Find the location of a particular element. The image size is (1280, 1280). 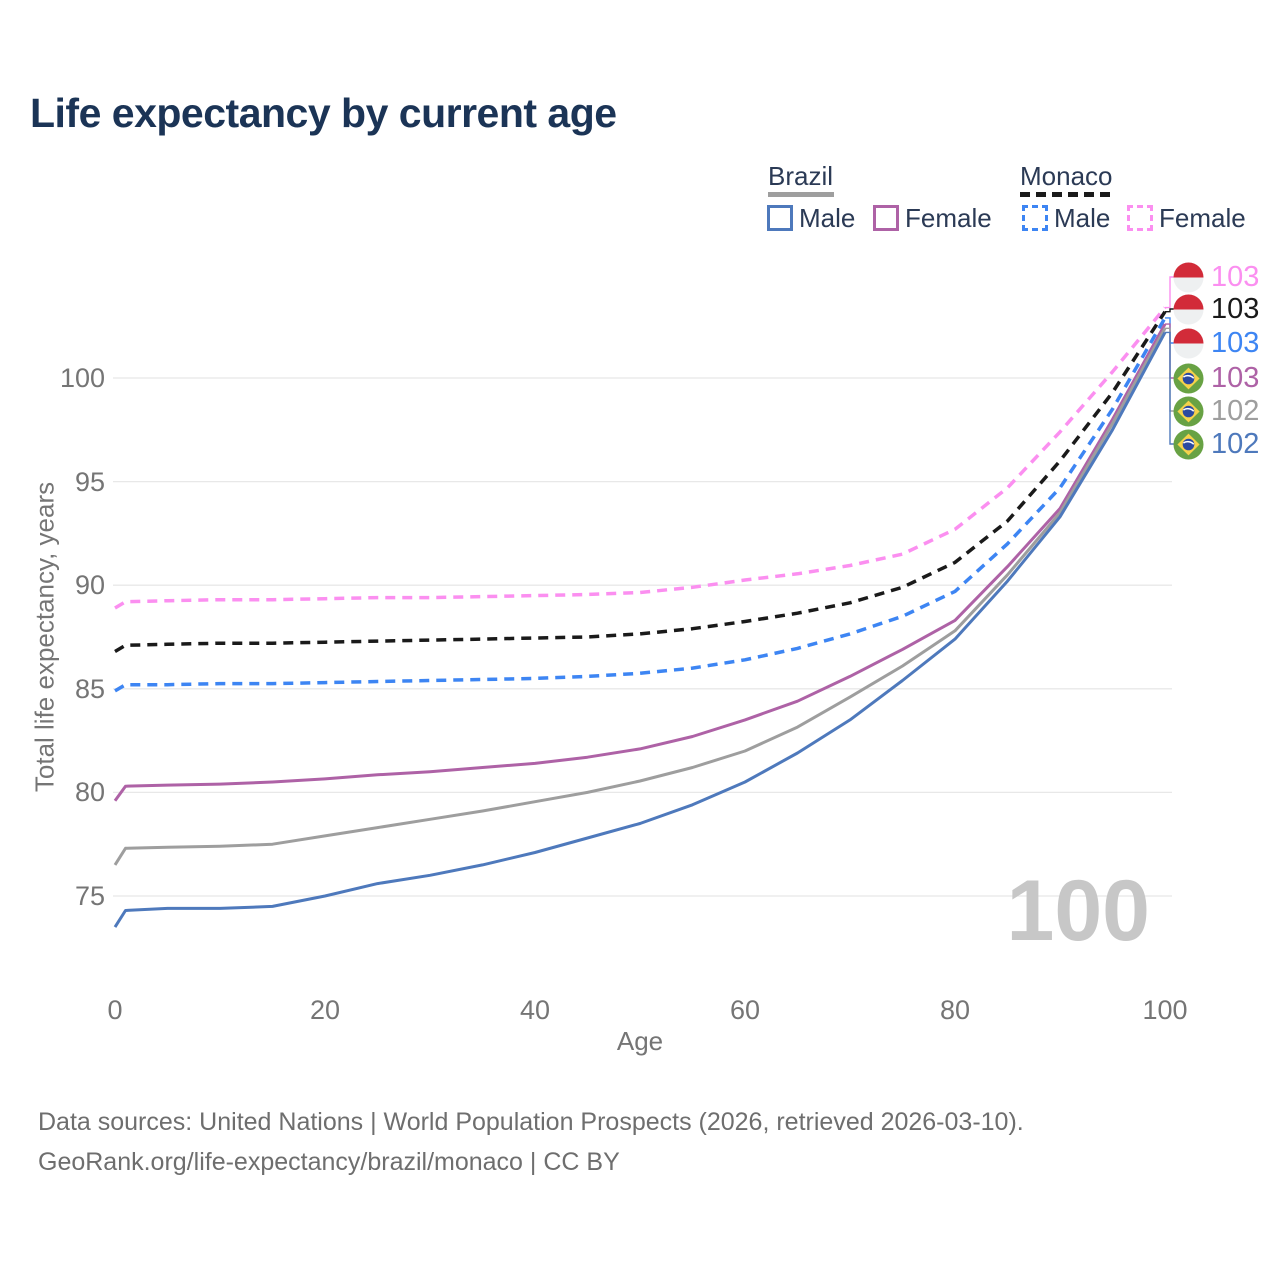

y-tick-90: 90 is located at coordinates (89, 585).